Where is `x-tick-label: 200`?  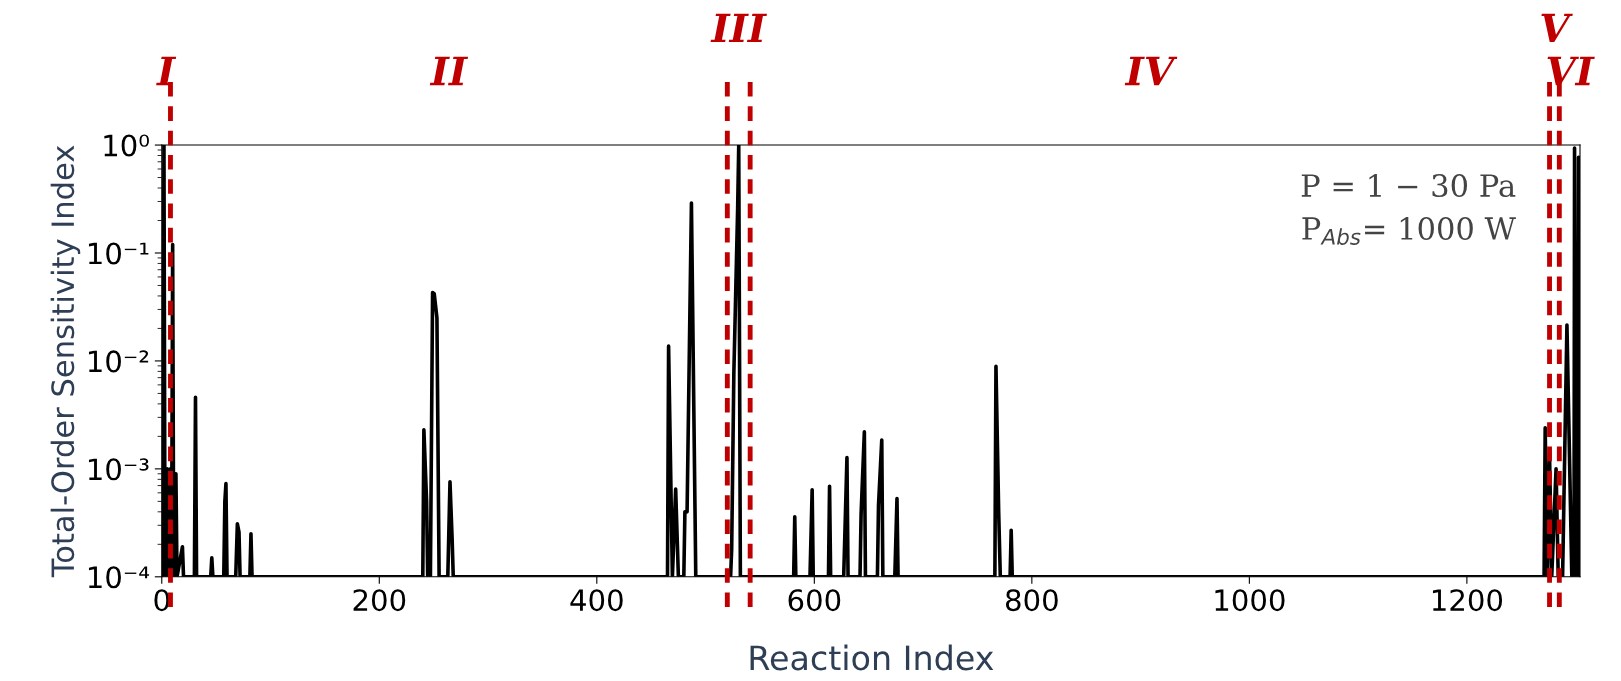
x-tick-label: 200 is located at coordinates (379, 600).